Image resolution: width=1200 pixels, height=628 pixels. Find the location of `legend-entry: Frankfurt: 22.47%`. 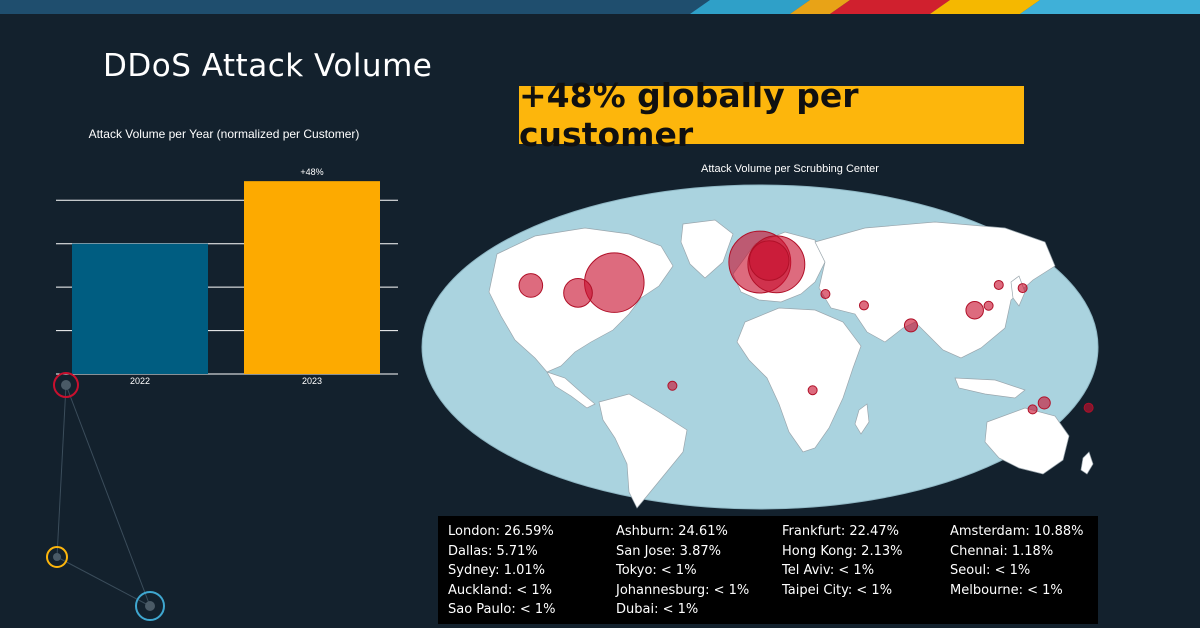

legend-entry: Frankfurt: 22.47% is located at coordinates (840, 531).